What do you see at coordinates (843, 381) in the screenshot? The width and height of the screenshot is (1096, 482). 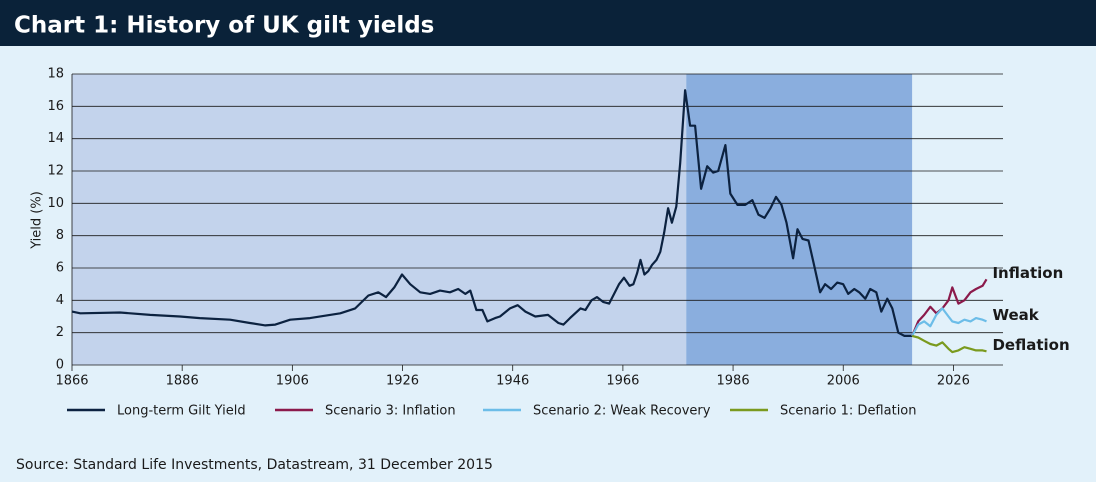 I see `x-tick-label: 2006` at bounding box center [843, 381].